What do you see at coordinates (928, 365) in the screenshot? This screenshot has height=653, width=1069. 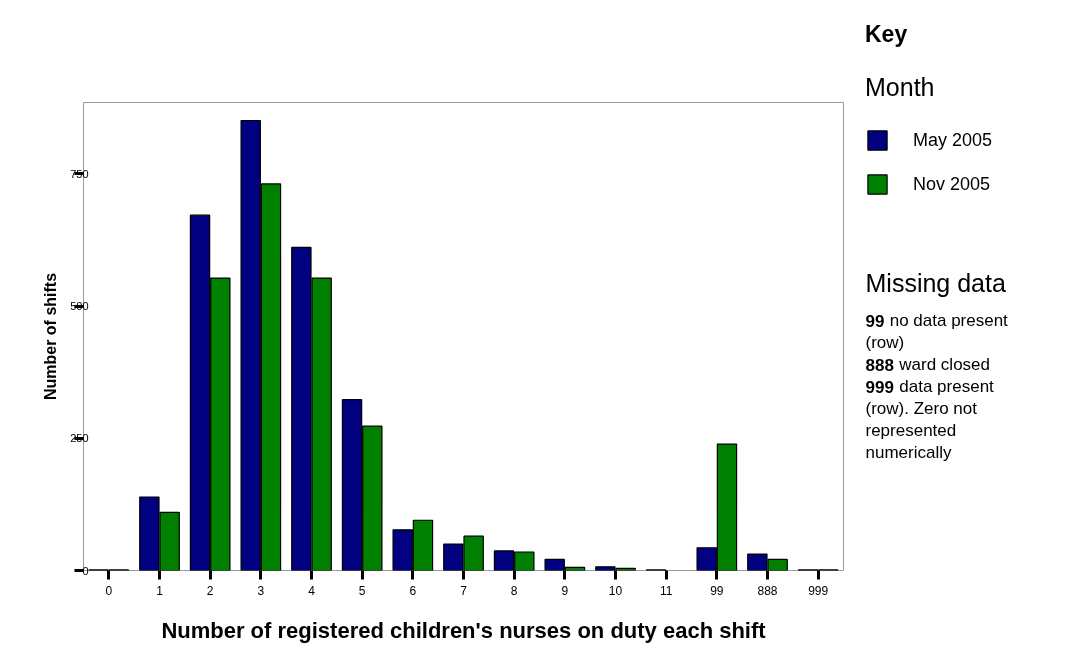 I see `text: 888 ward closed` at bounding box center [928, 365].